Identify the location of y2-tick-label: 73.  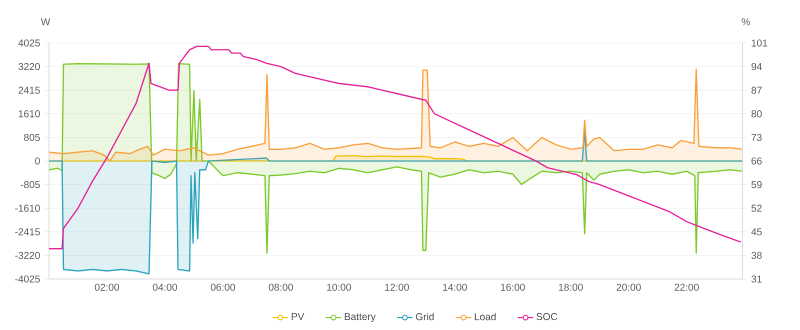
(757, 137).